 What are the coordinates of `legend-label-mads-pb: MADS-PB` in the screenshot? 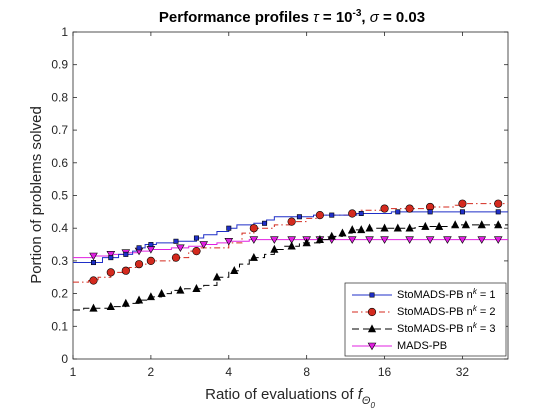 It's located at (422, 346).